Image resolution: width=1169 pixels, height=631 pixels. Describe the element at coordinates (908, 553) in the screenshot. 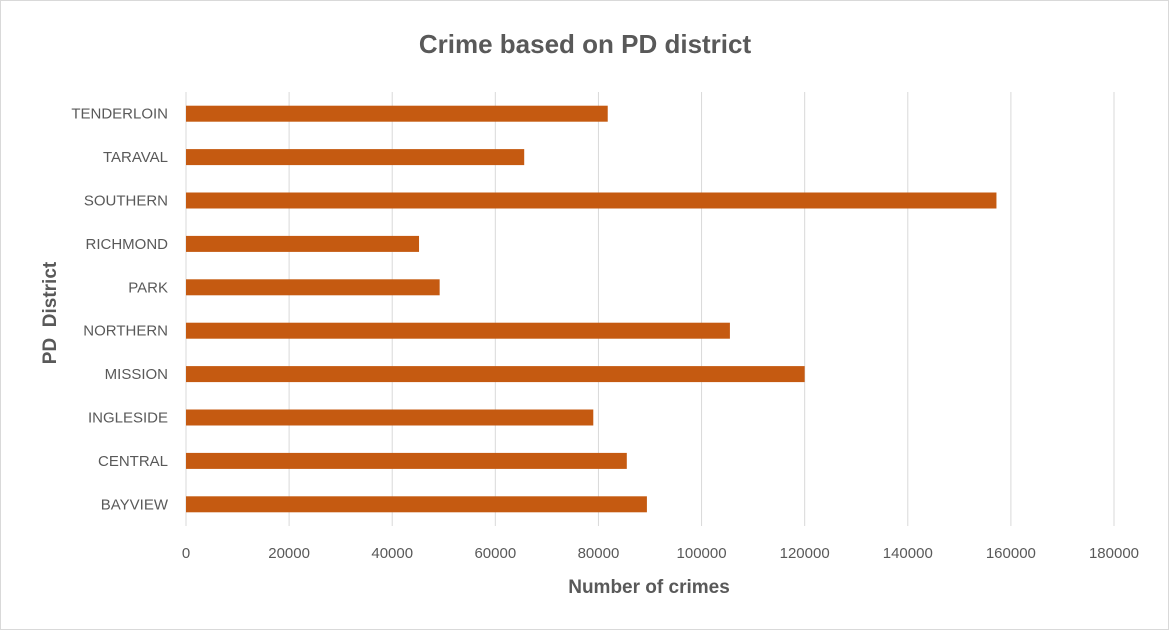

I see `x-tick-label: 140000` at that location.